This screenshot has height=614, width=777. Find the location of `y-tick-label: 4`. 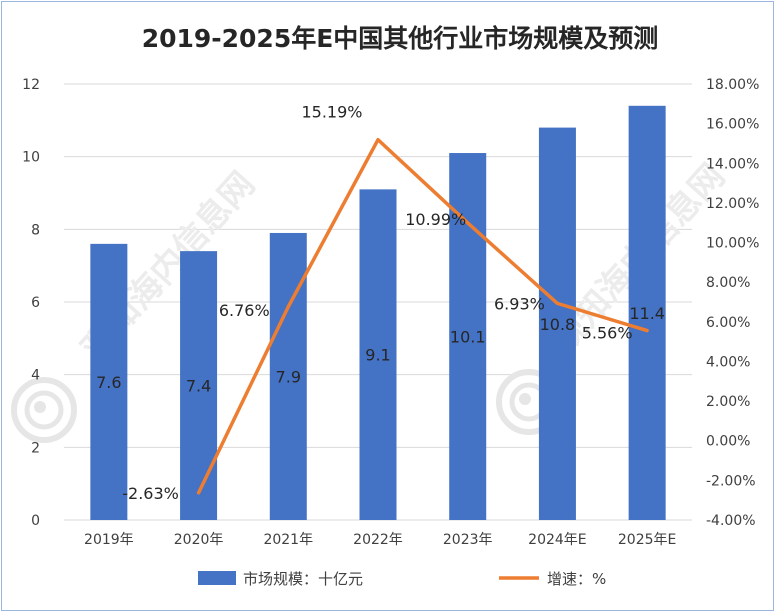

y-tick-label: 4 is located at coordinates (35, 376).